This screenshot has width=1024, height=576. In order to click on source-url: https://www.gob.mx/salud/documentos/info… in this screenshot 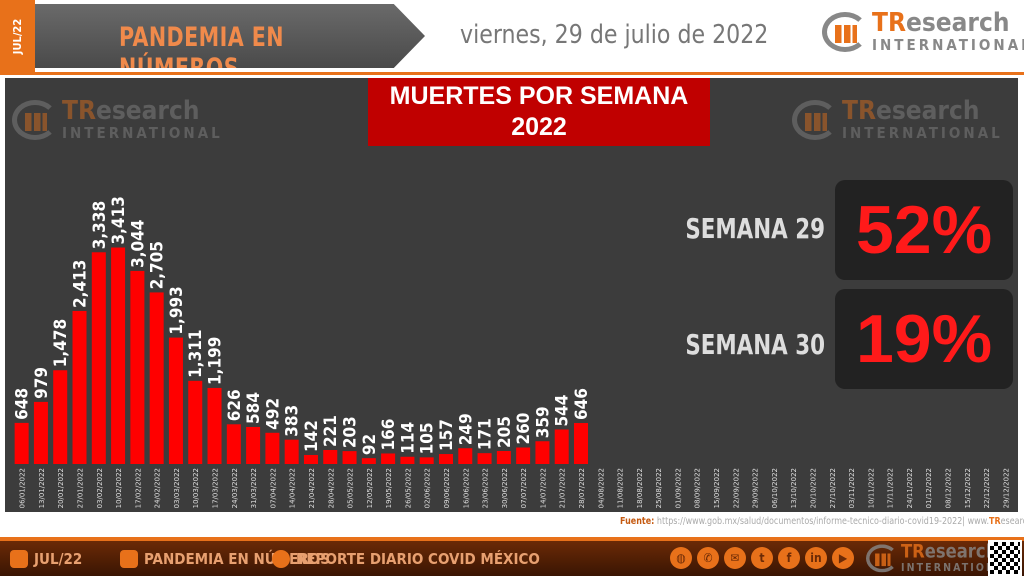, I will do `click(811, 521)`.